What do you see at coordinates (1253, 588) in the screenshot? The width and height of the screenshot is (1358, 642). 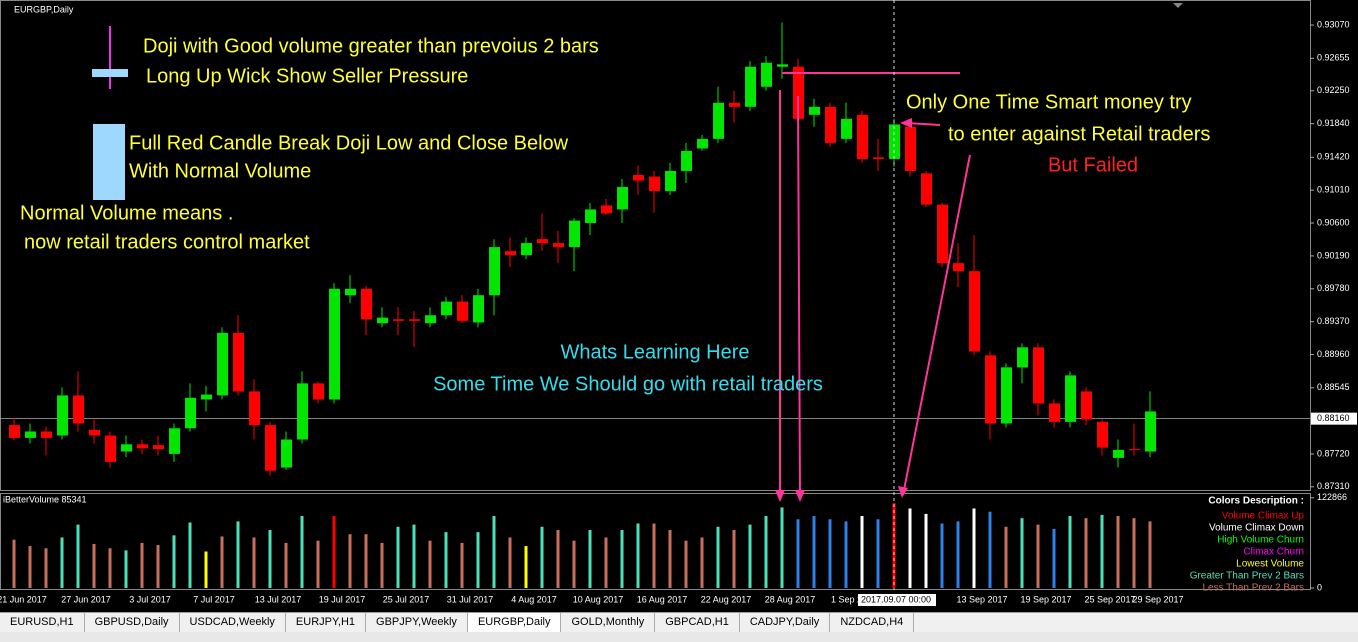 I see `legend-entry: Less Than Prev 2 Bars` at bounding box center [1253, 588].